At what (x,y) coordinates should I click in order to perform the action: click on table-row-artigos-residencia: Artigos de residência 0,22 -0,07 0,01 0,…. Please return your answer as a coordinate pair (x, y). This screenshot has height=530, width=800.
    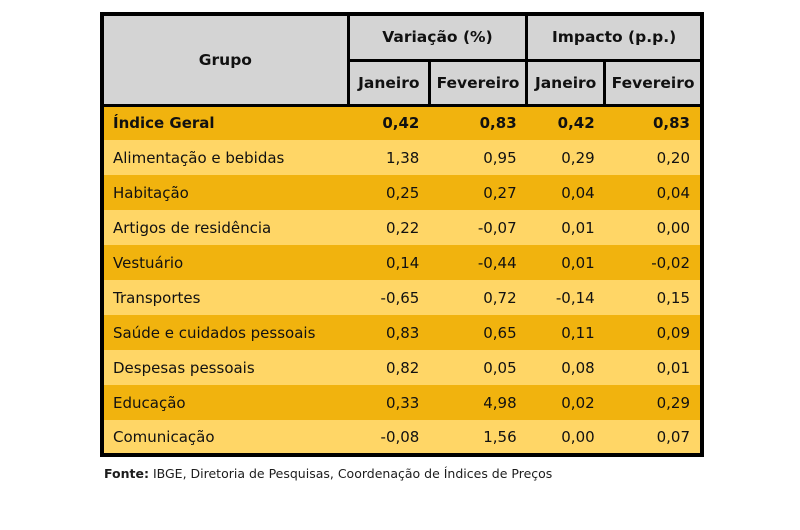
    Looking at the image, I should click on (402, 227).